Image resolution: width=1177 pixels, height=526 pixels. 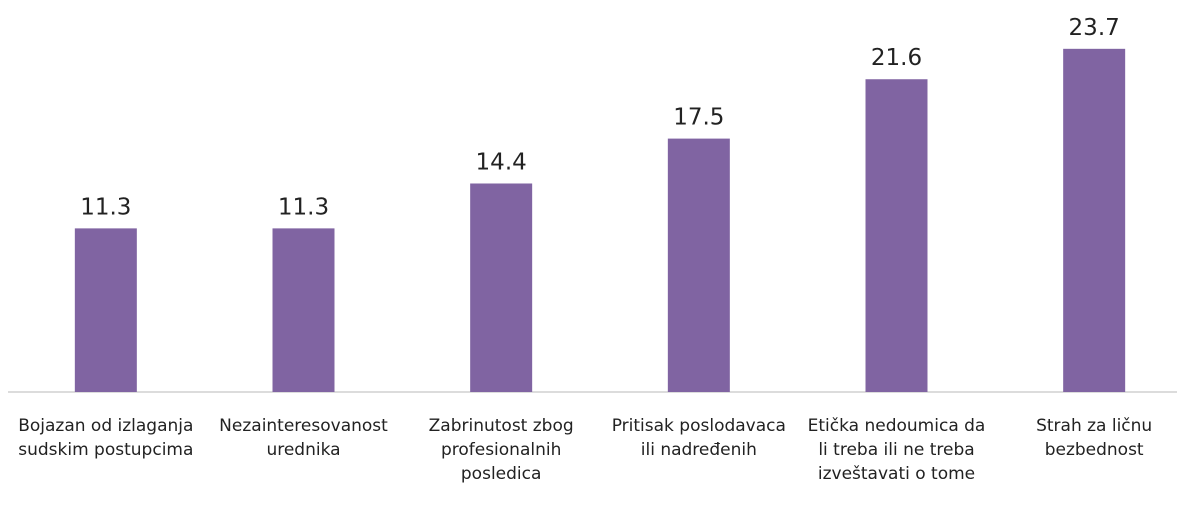 I want to click on value-label: 17.5, so click(x=698, y=118).